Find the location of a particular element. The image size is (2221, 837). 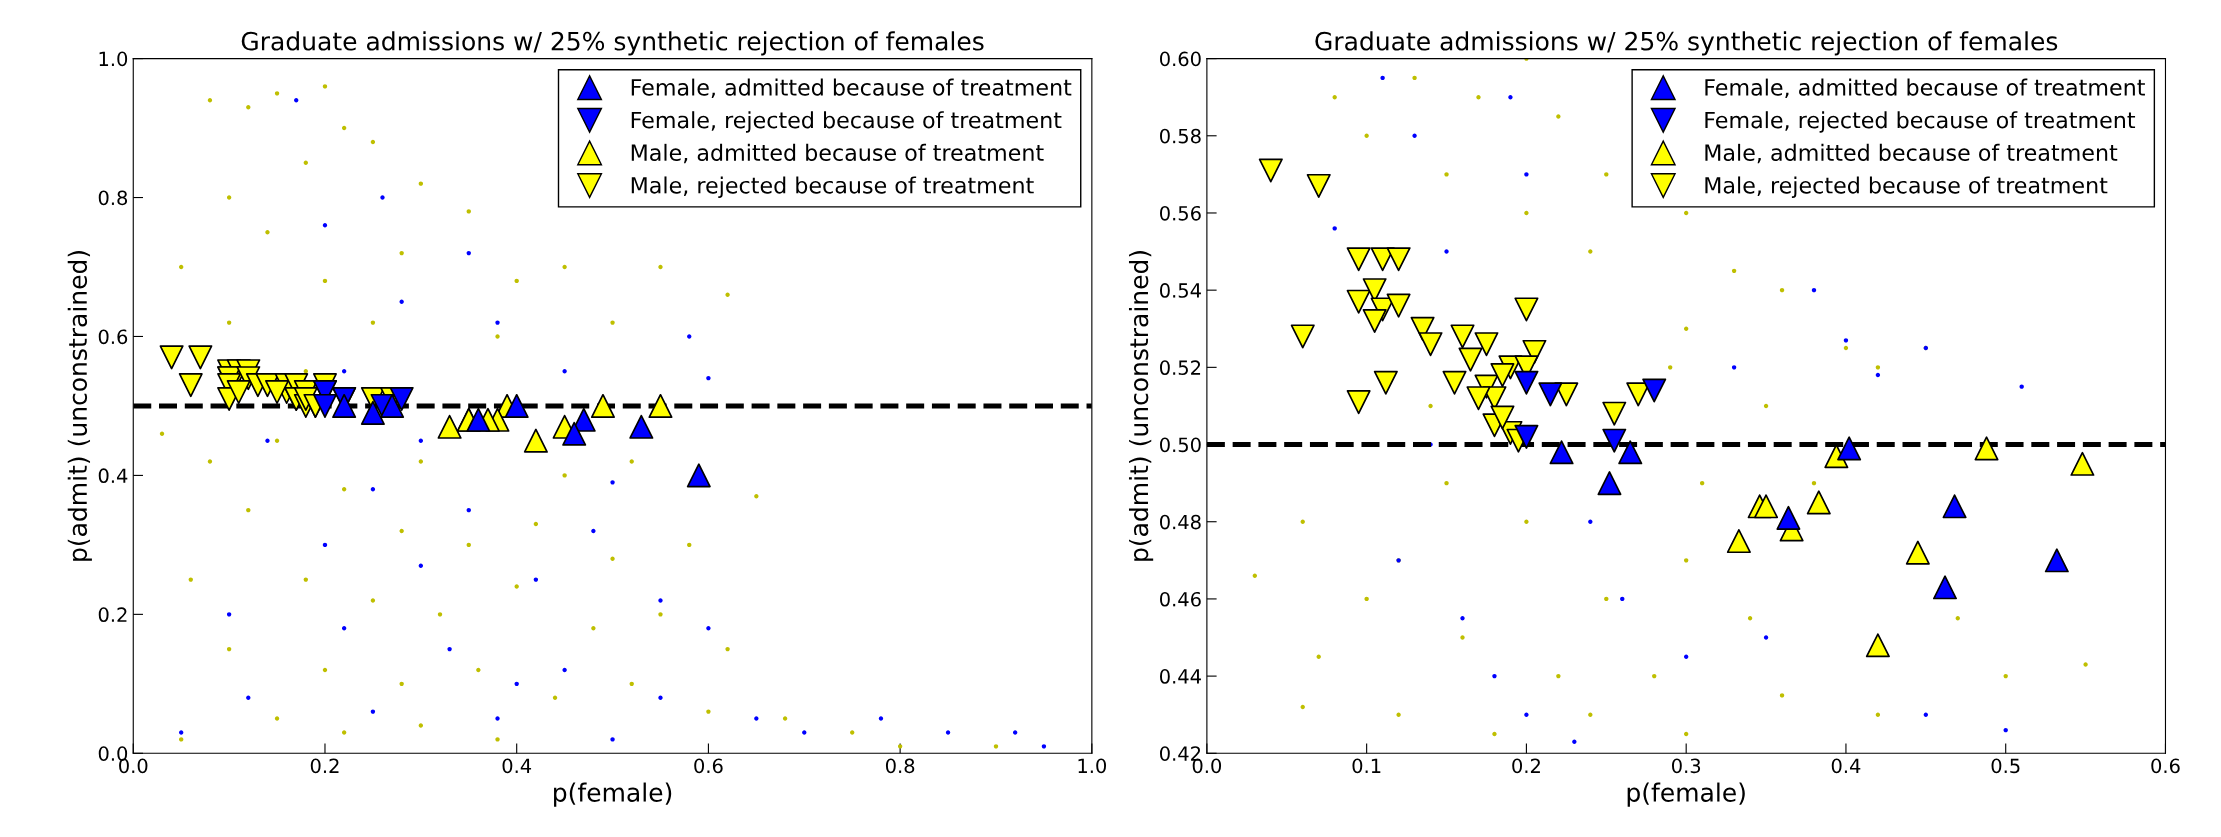

y-tick-label: 0.48 is located at coordinates (1180, 522).